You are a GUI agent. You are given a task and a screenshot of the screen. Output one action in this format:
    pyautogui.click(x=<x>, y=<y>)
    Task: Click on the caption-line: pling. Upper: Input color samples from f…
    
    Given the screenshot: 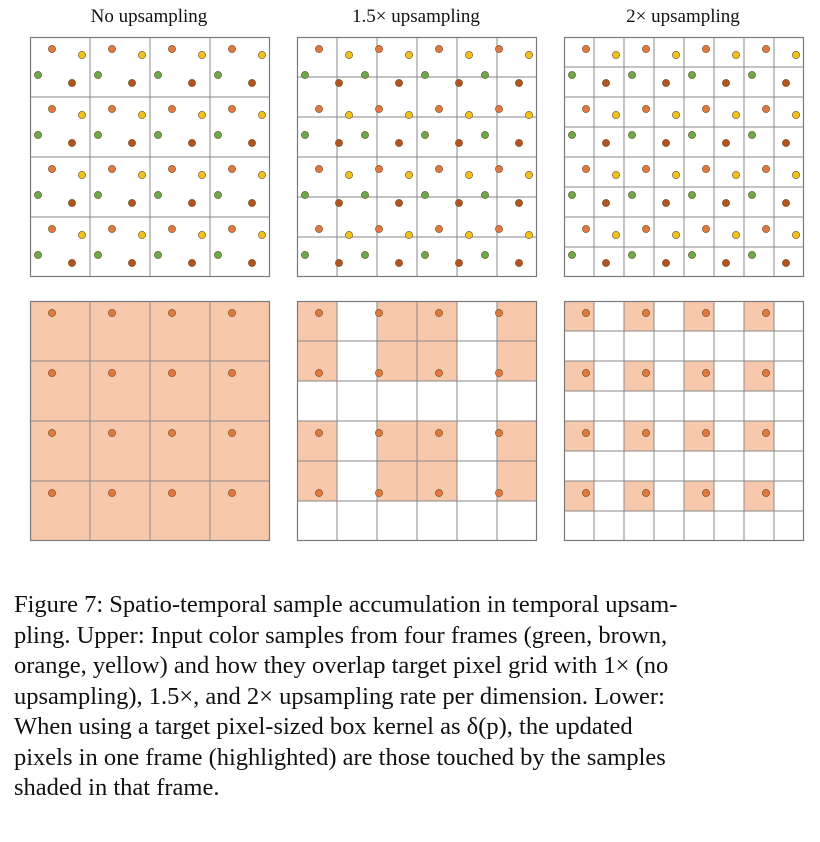 What is the action you would take?
    pyautogui.click(x=341, y=635)
    